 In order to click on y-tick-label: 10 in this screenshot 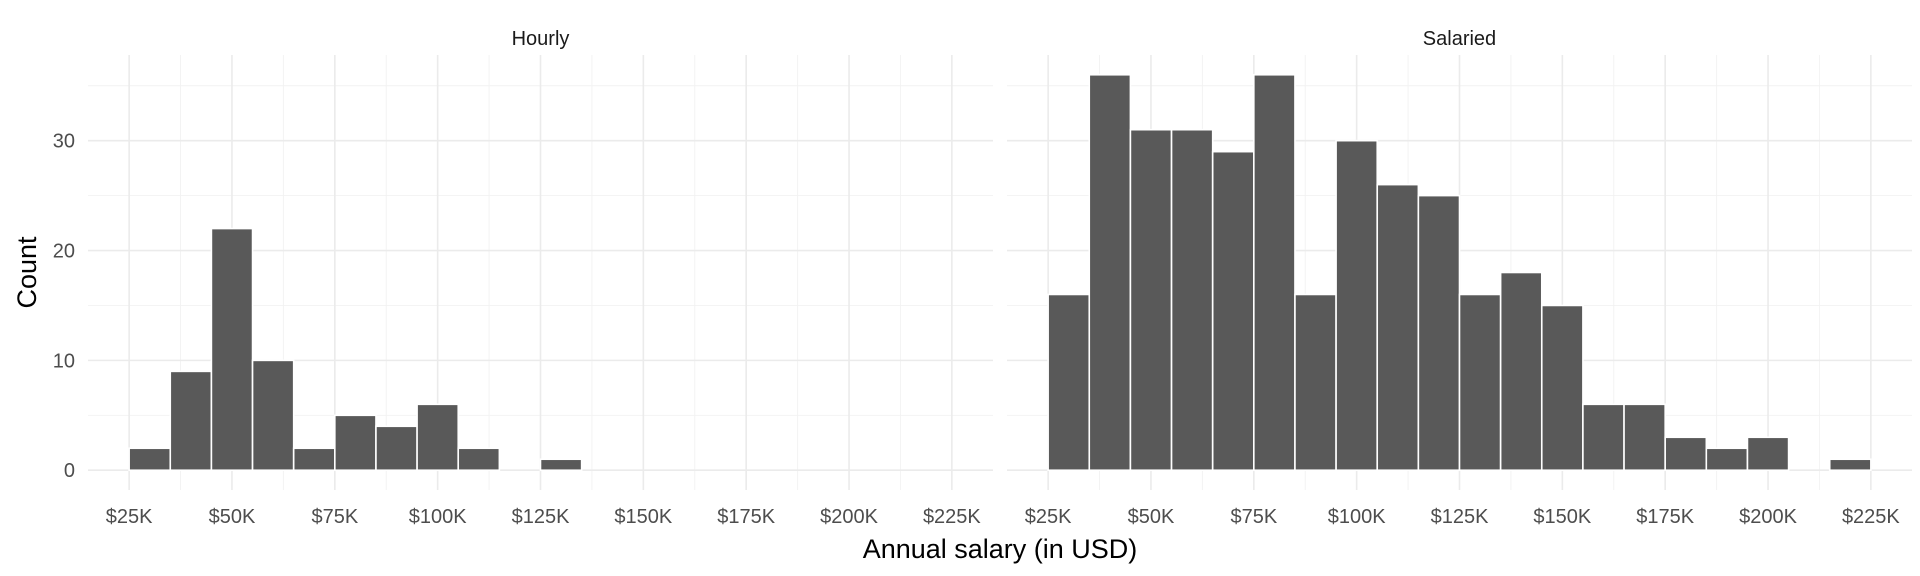, I will do `click(64, 361)`.